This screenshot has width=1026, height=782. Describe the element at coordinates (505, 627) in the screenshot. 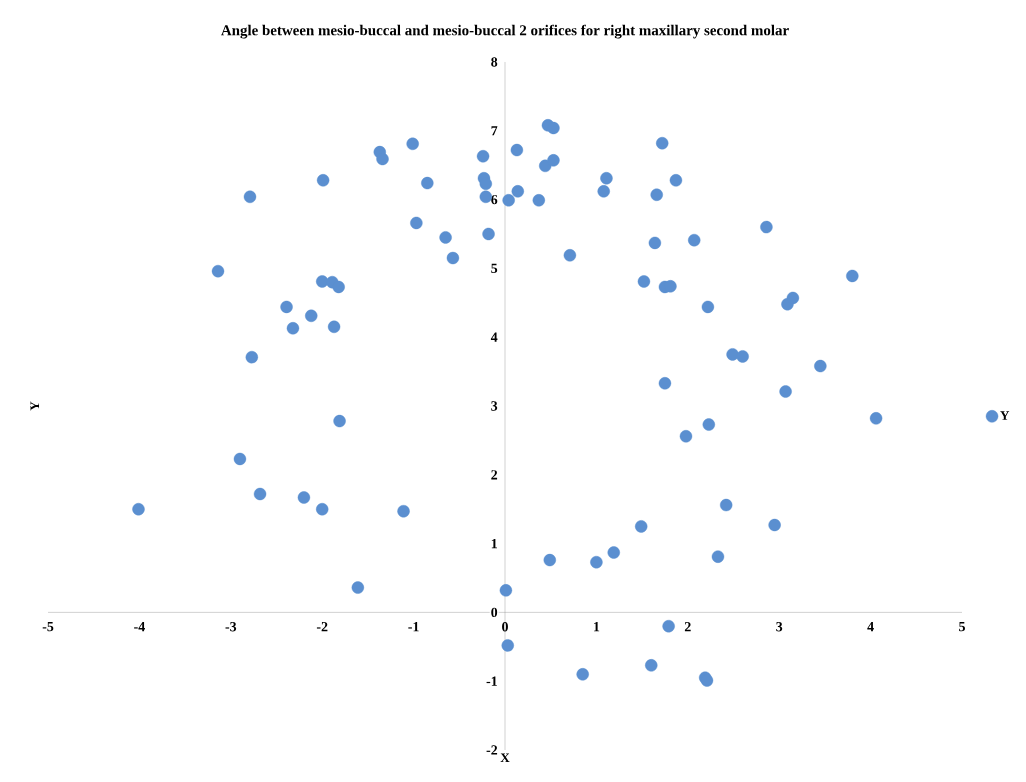

I see `x-tick-label: 0` at that location.